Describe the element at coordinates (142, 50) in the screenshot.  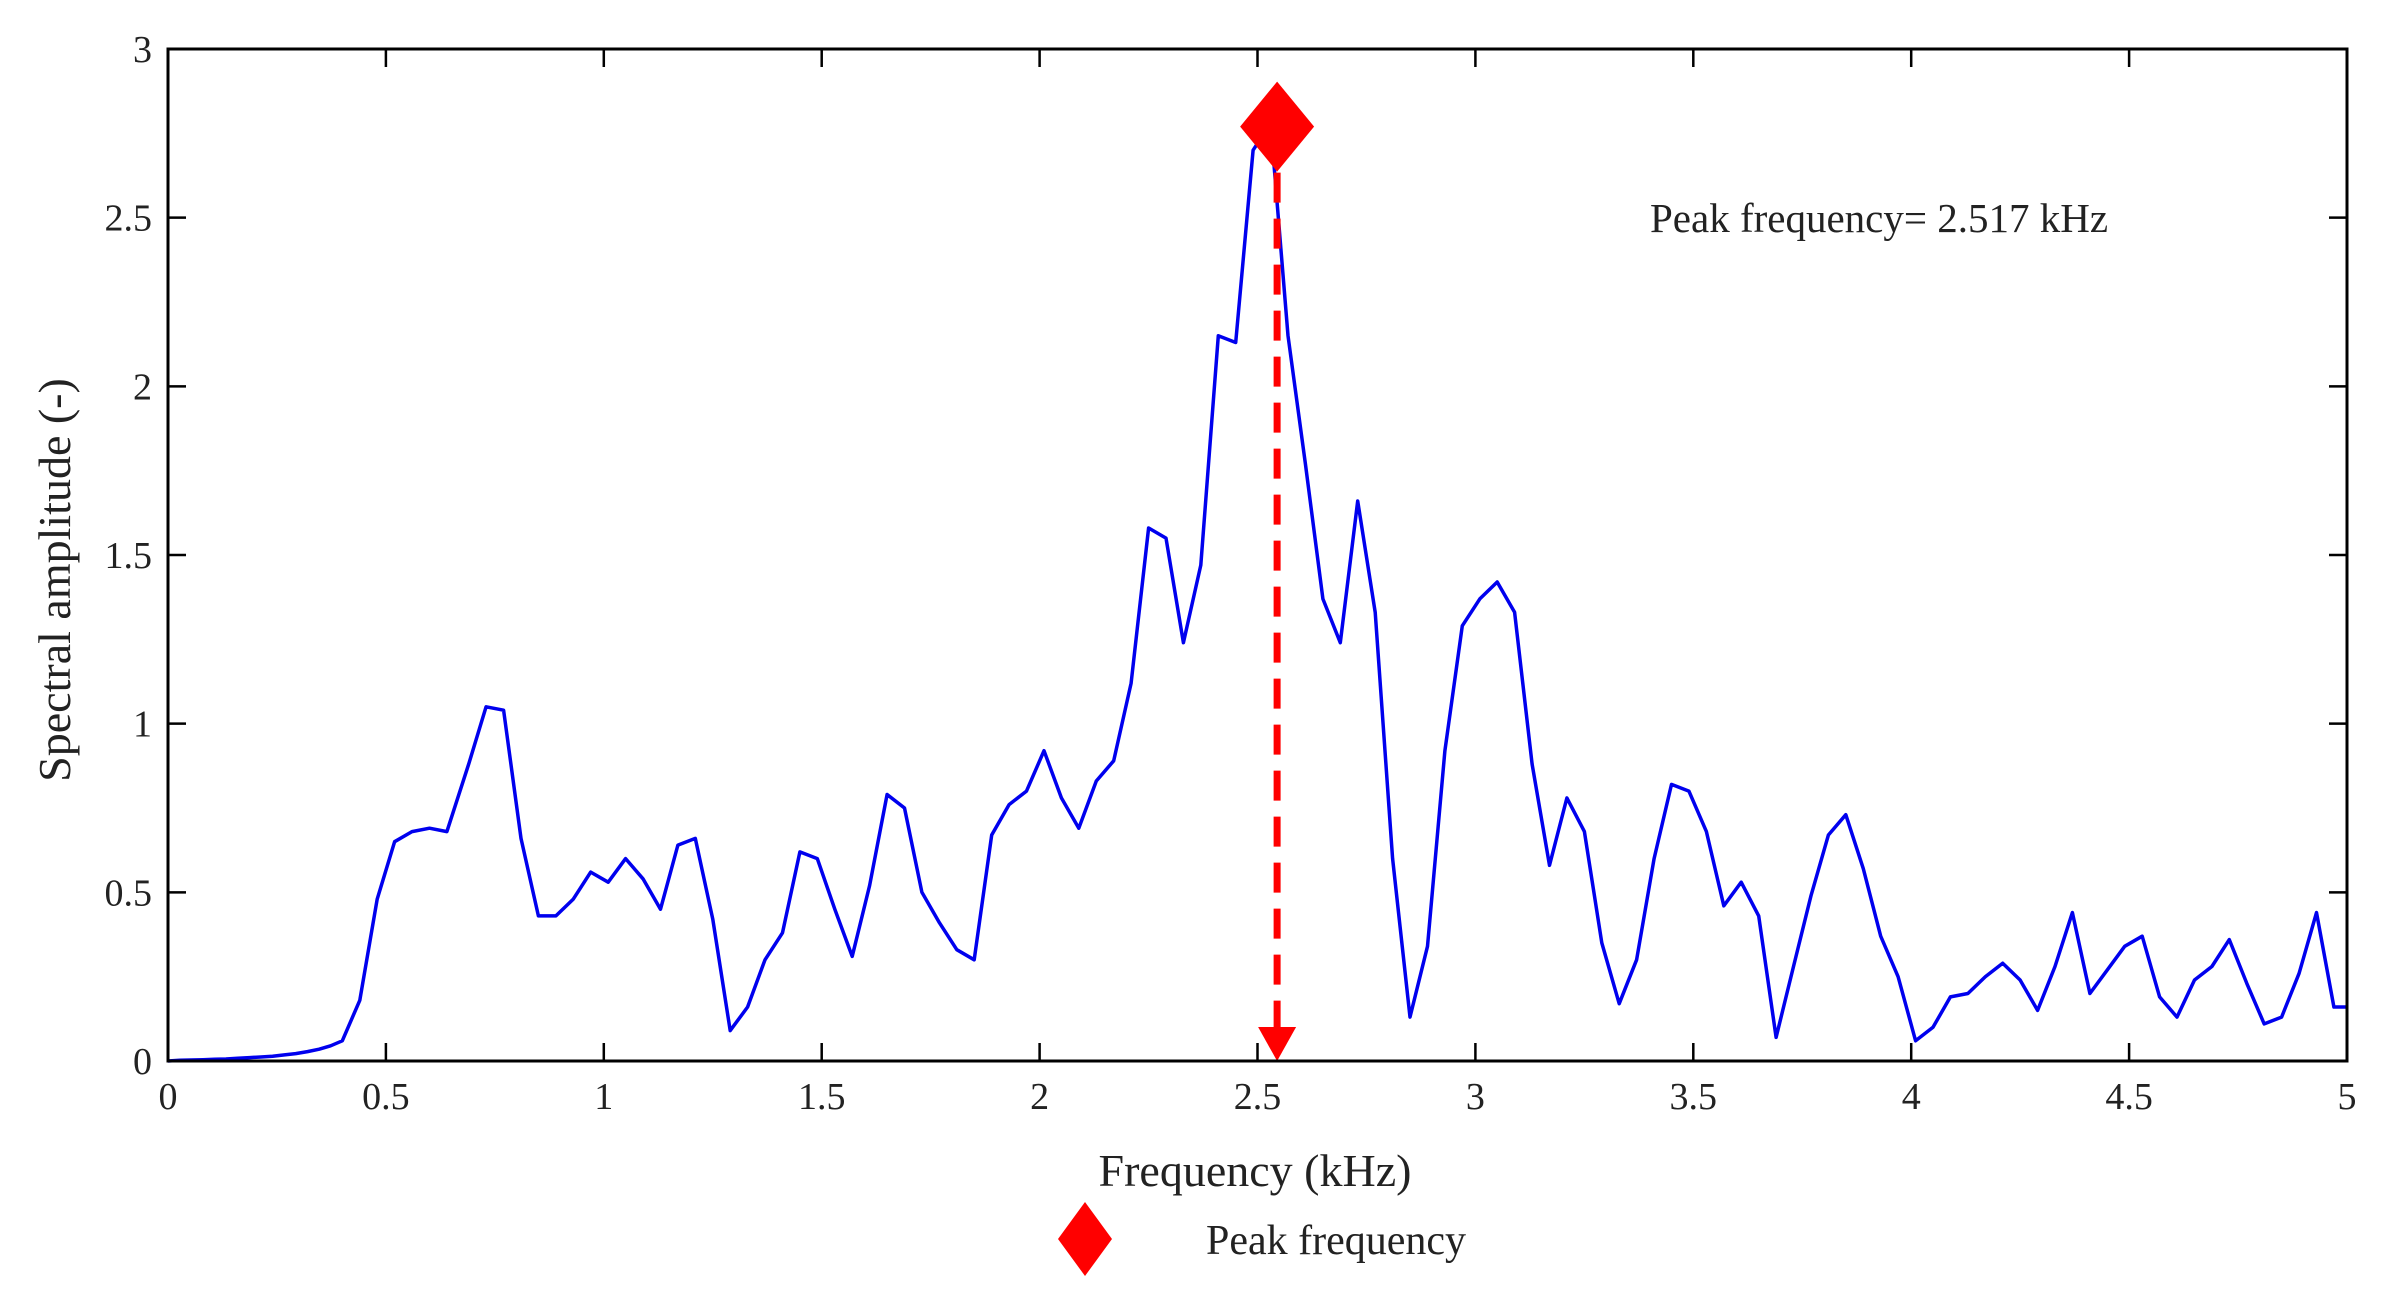
I see `y-tick-label: 3` at that location.